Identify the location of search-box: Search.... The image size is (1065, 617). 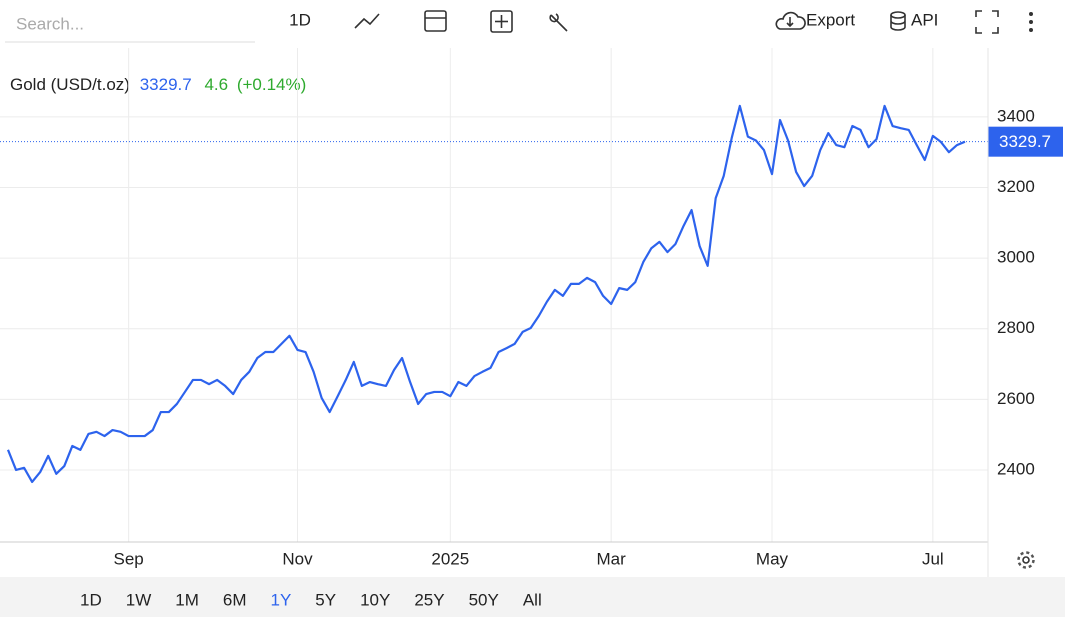
(50, 23).